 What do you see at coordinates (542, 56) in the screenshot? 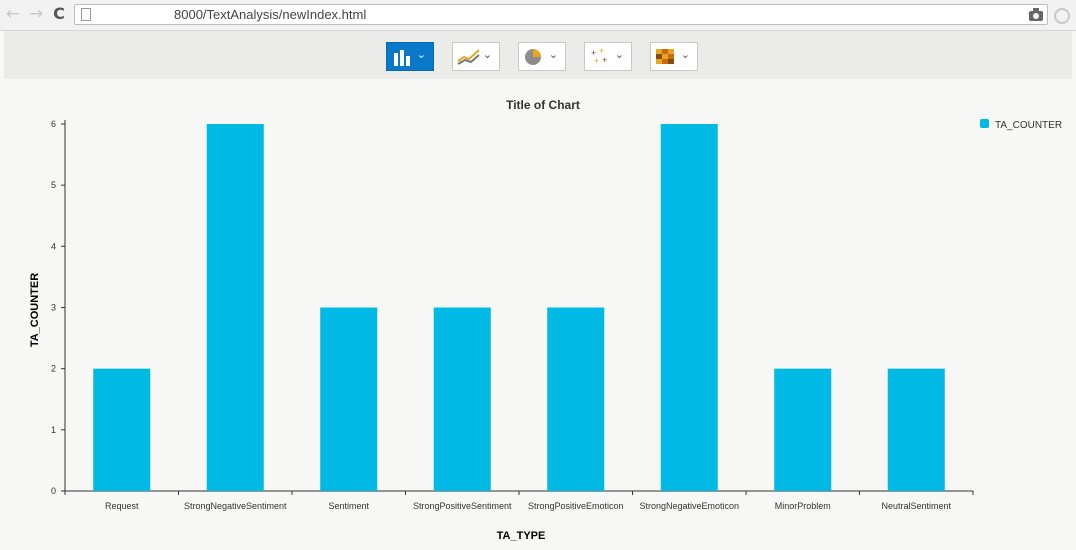
I see `pie-chart-button: ⌄` at bounding box center [542, 56].